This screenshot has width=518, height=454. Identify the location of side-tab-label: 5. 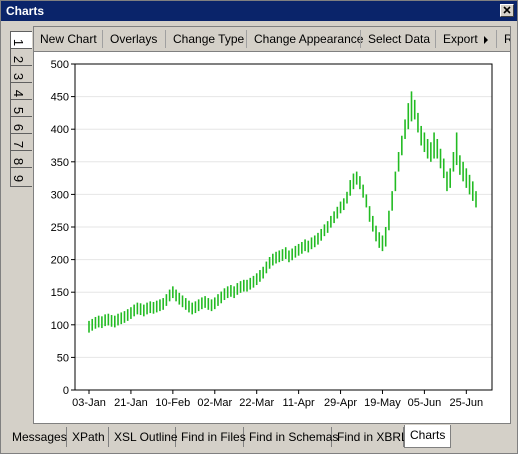
(19, 110).